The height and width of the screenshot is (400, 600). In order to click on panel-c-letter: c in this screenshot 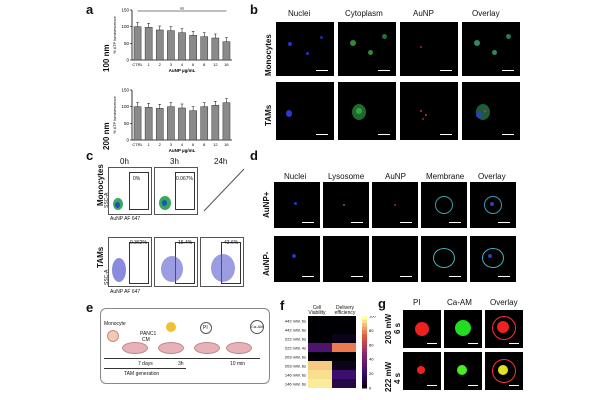, I will do `click(90, 155)`.